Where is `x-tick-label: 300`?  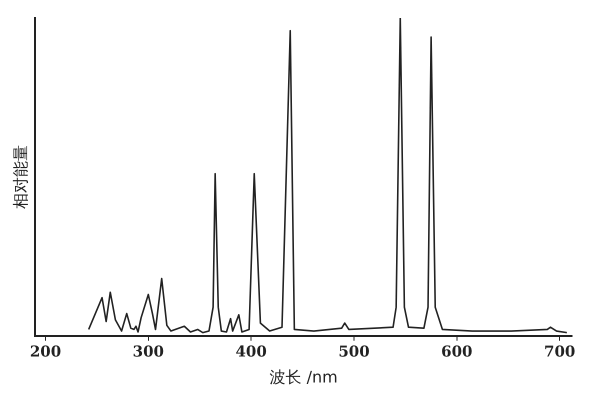 x-tick-label: 300 is located at coordinates (148, 351).